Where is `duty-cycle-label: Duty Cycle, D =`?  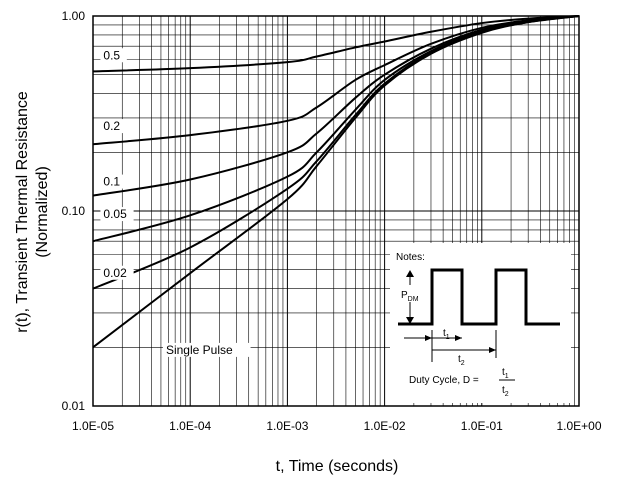
duty-cycle-label: Duty Cycle, D = is located at coordinates (444, 380).